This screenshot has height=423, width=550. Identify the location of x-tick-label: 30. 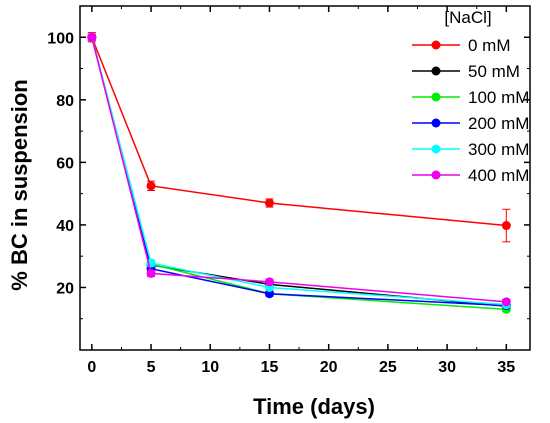
(447, 367).